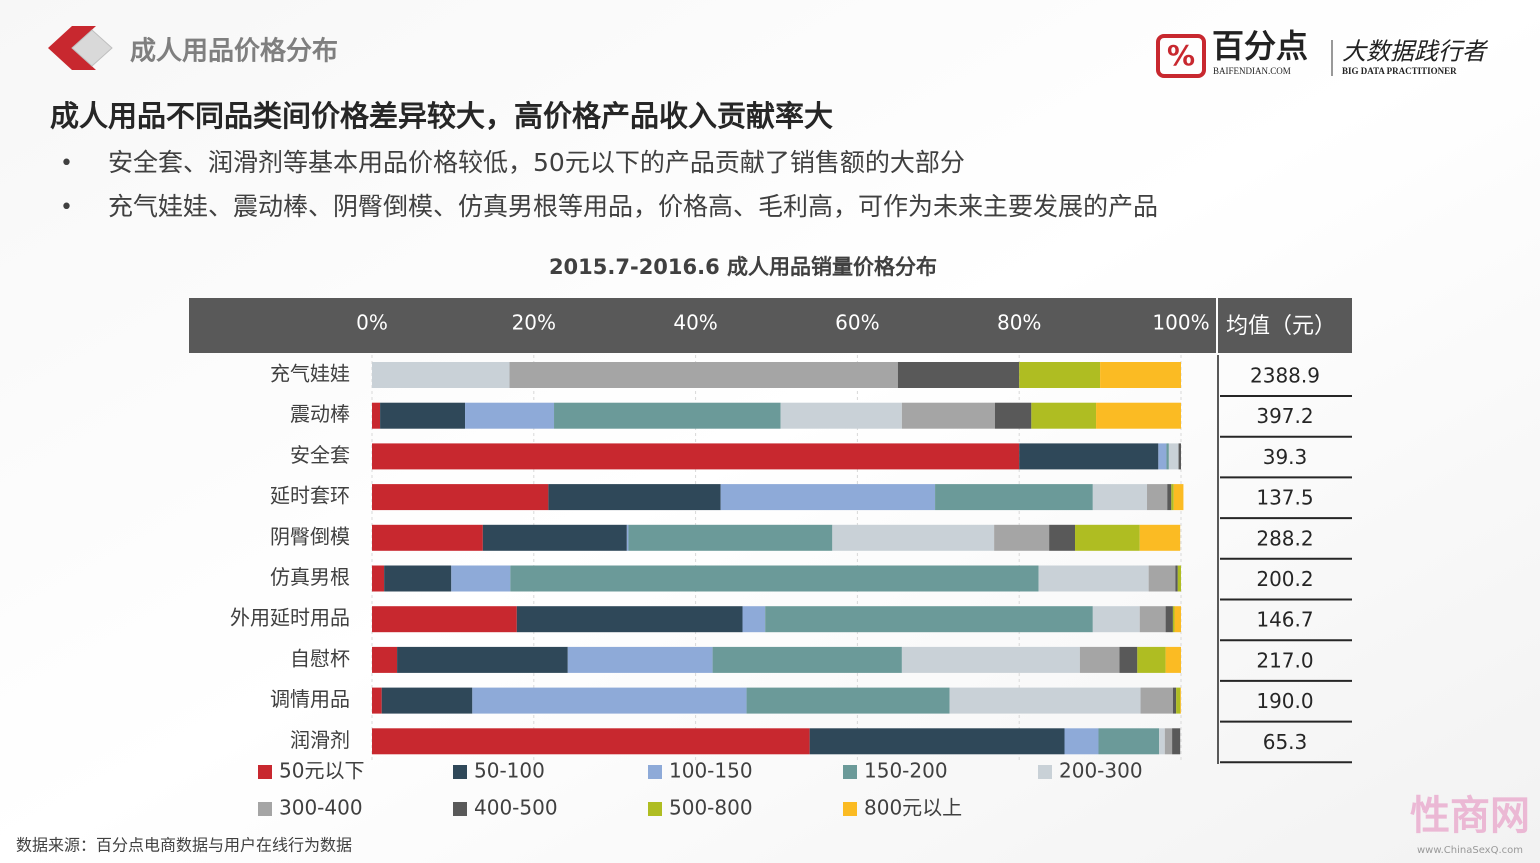 The height and width of the screenshot is (863, 1540). What do you see at coordinates (695, 323) in the screenshot?
I see `x-tick-label: 40%` at bounding box center [695, 323].